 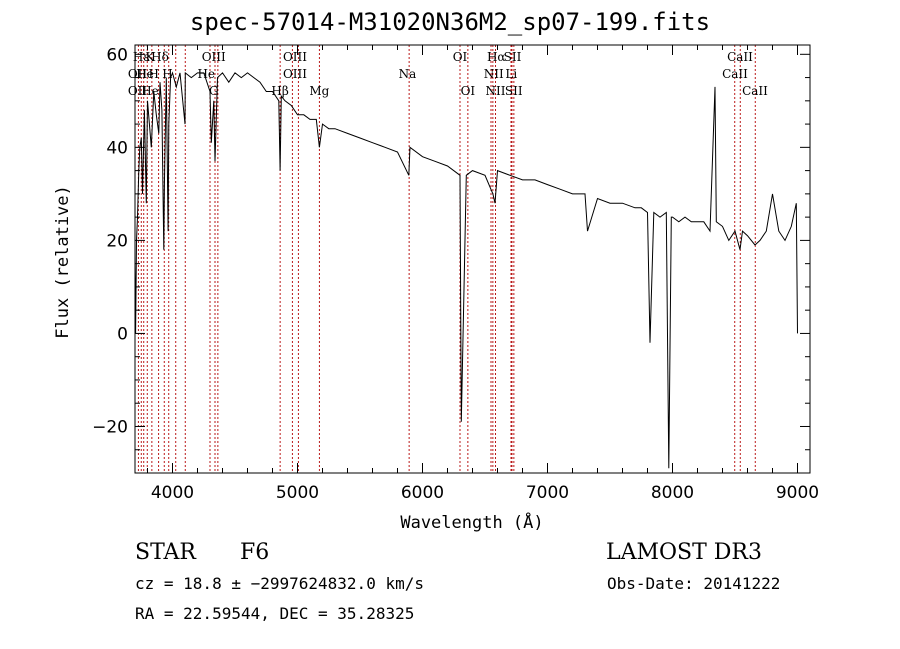 What do you see at coordinates (450, 22) in the screenshot?
I see `chart-title: spec-57014-M31020N36M2_sp07-199.fits` at bounding box center [450, 22].